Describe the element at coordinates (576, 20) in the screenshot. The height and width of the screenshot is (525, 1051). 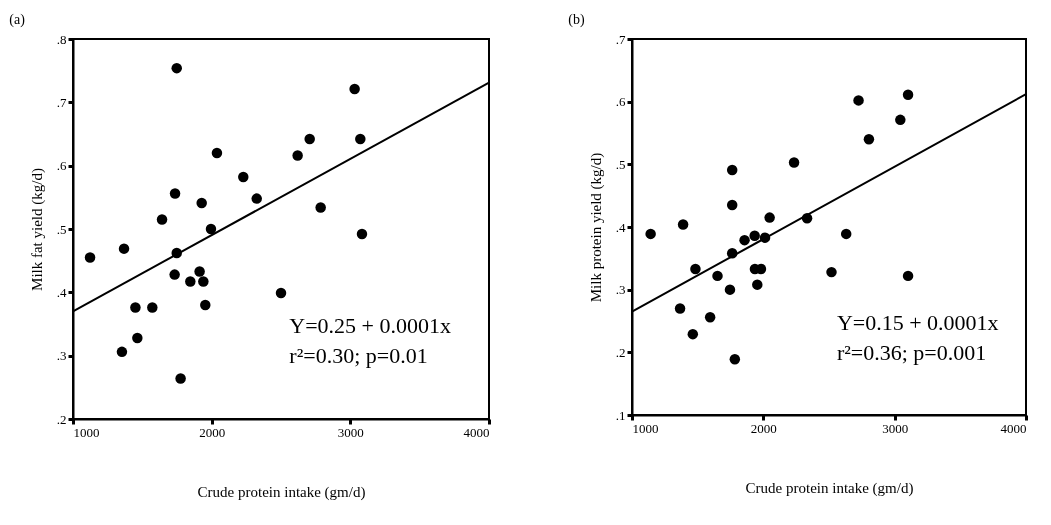
I see `chart-title: (b)` at that location.